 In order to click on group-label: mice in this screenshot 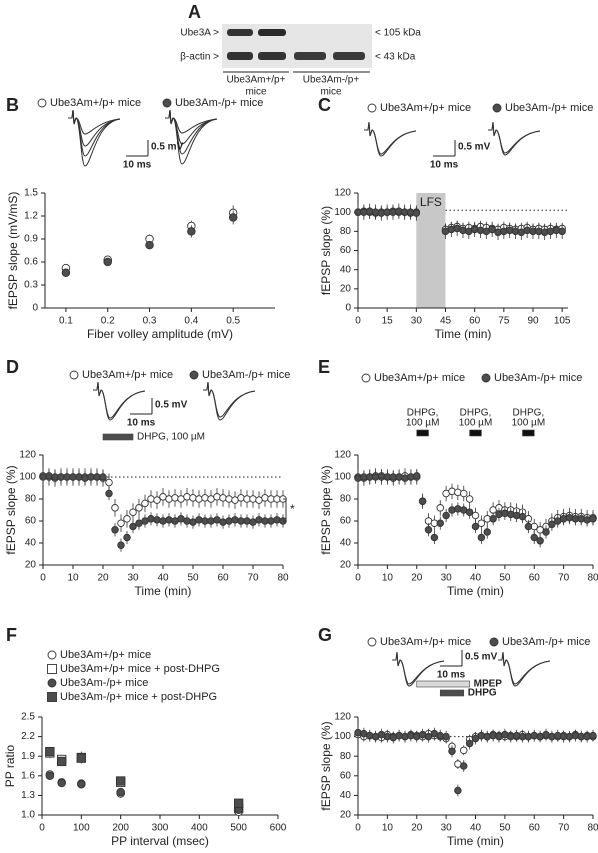, I will do `click(331, 92)`.